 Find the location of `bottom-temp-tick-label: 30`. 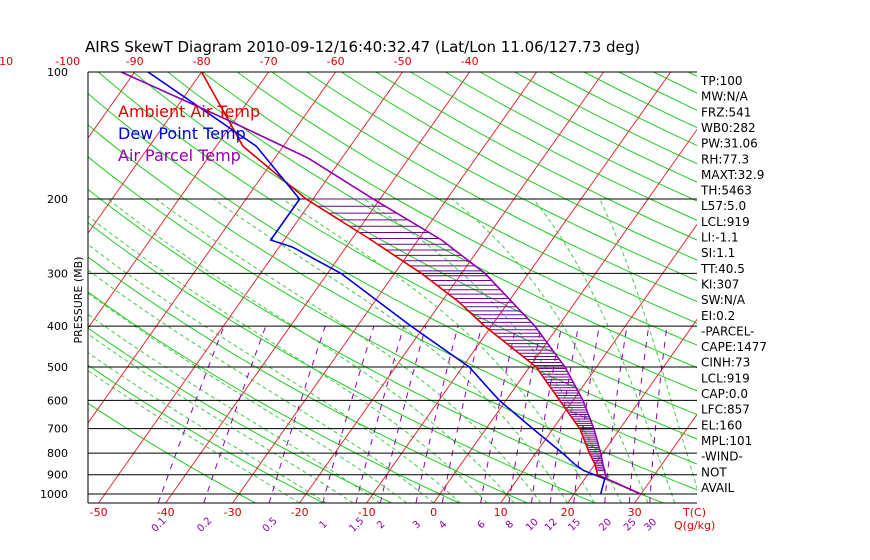

bottom-temp-tick-label: 30 is located at coordinates (635, 512).